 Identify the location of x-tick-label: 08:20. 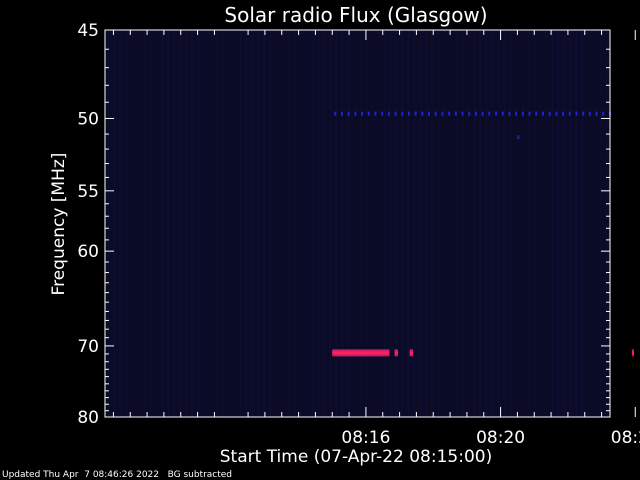
(500, 438).